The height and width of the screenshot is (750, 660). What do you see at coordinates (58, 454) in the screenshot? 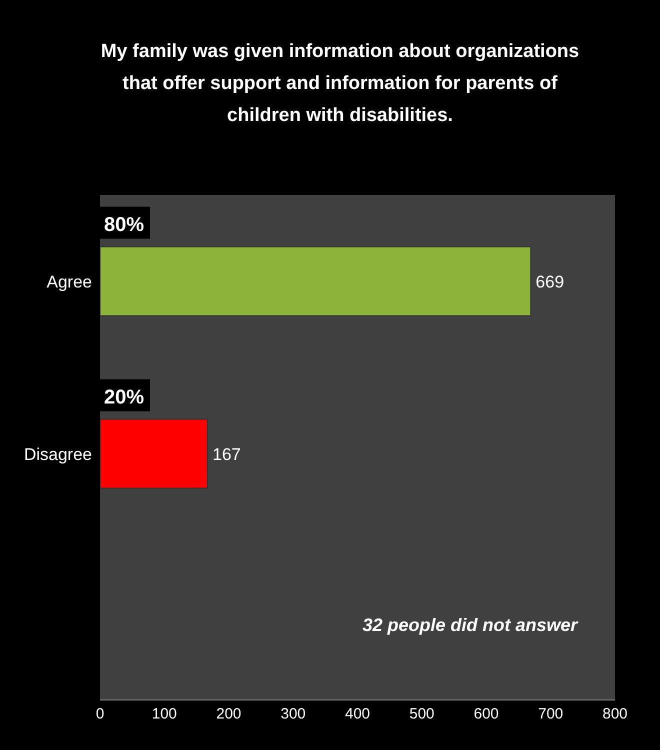
I see `y-tick-label: Disagree` at bounding box center [58, 454].